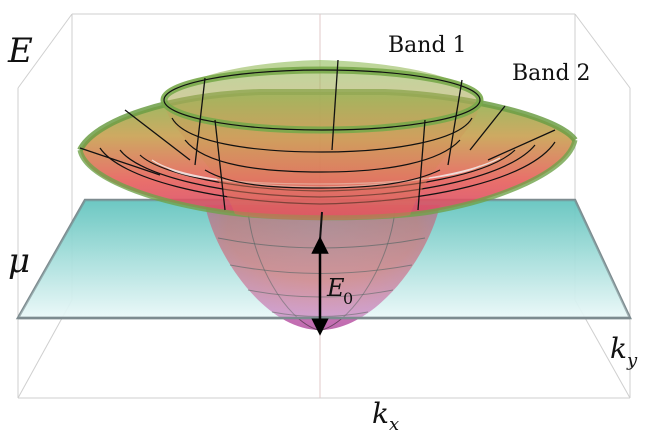 The height and width of the screenshot is (435, 649). What do you see at coordinates (551, 73) in the screenshot?
I see `band-2-label: Band 2` at bounding box center [551, 73].